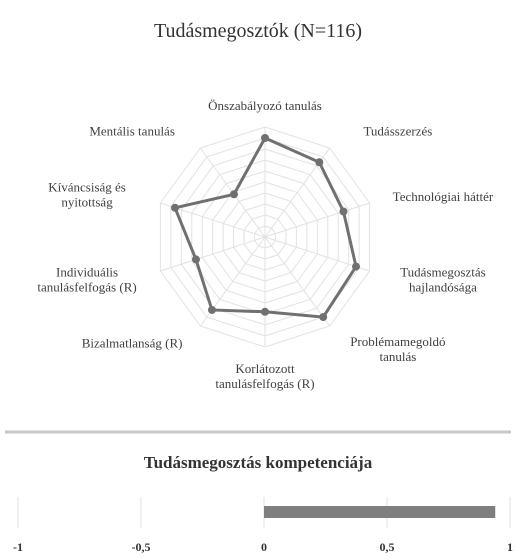 Image resolution: width=516 pixels, height=558 pixels. Describe the element at coordinates (265, 376) in the screenshot. I see `axis-label: Korlátozott tanulásfelfogás (R)` at that location.